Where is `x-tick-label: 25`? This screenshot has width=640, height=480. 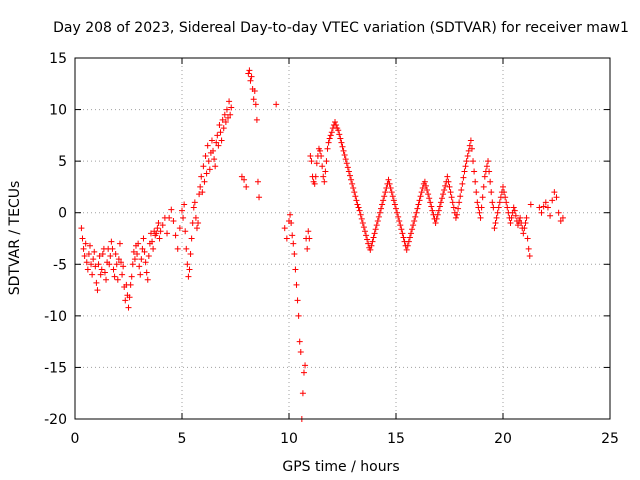 x-tick-label: 25 is located at coordinates (610, 439).